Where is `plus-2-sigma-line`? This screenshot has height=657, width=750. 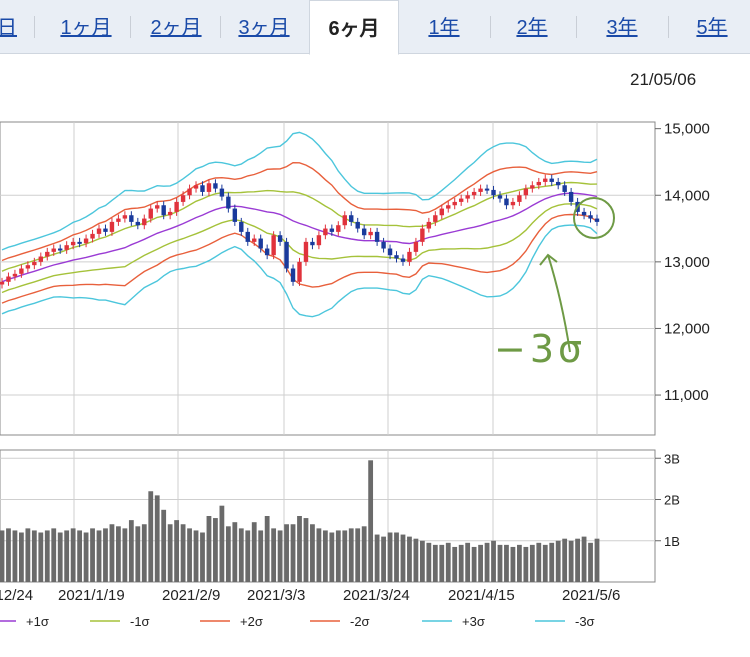
plus-2-sigma-line is located at coordinates (299, 211).